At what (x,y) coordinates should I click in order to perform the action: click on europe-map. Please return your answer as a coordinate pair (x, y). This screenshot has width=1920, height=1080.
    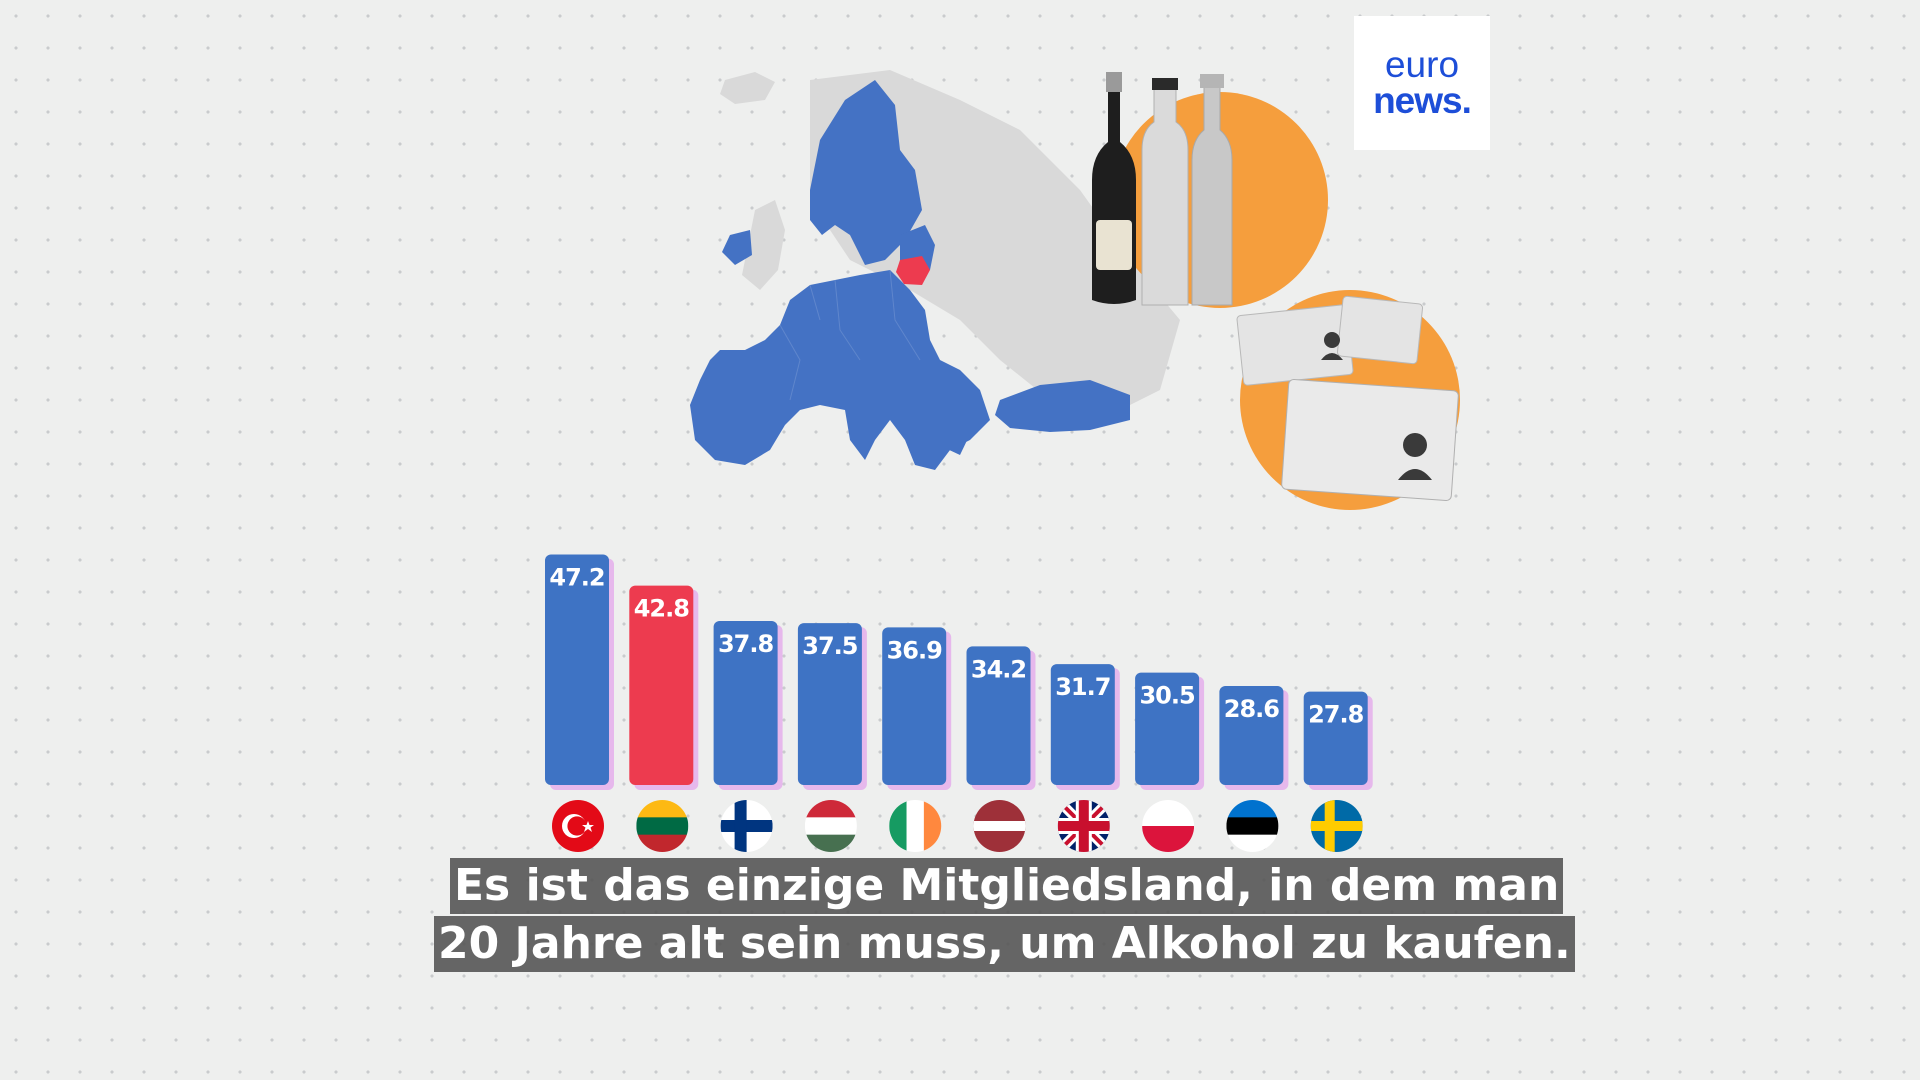
    Looking at the image, I should click on (935, 270).